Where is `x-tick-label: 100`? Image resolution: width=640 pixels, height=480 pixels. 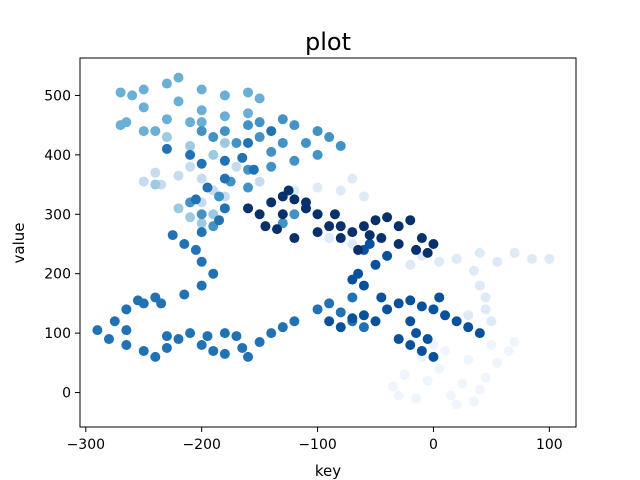
x-tick-label: 100 is located at coordinates (549, 445).